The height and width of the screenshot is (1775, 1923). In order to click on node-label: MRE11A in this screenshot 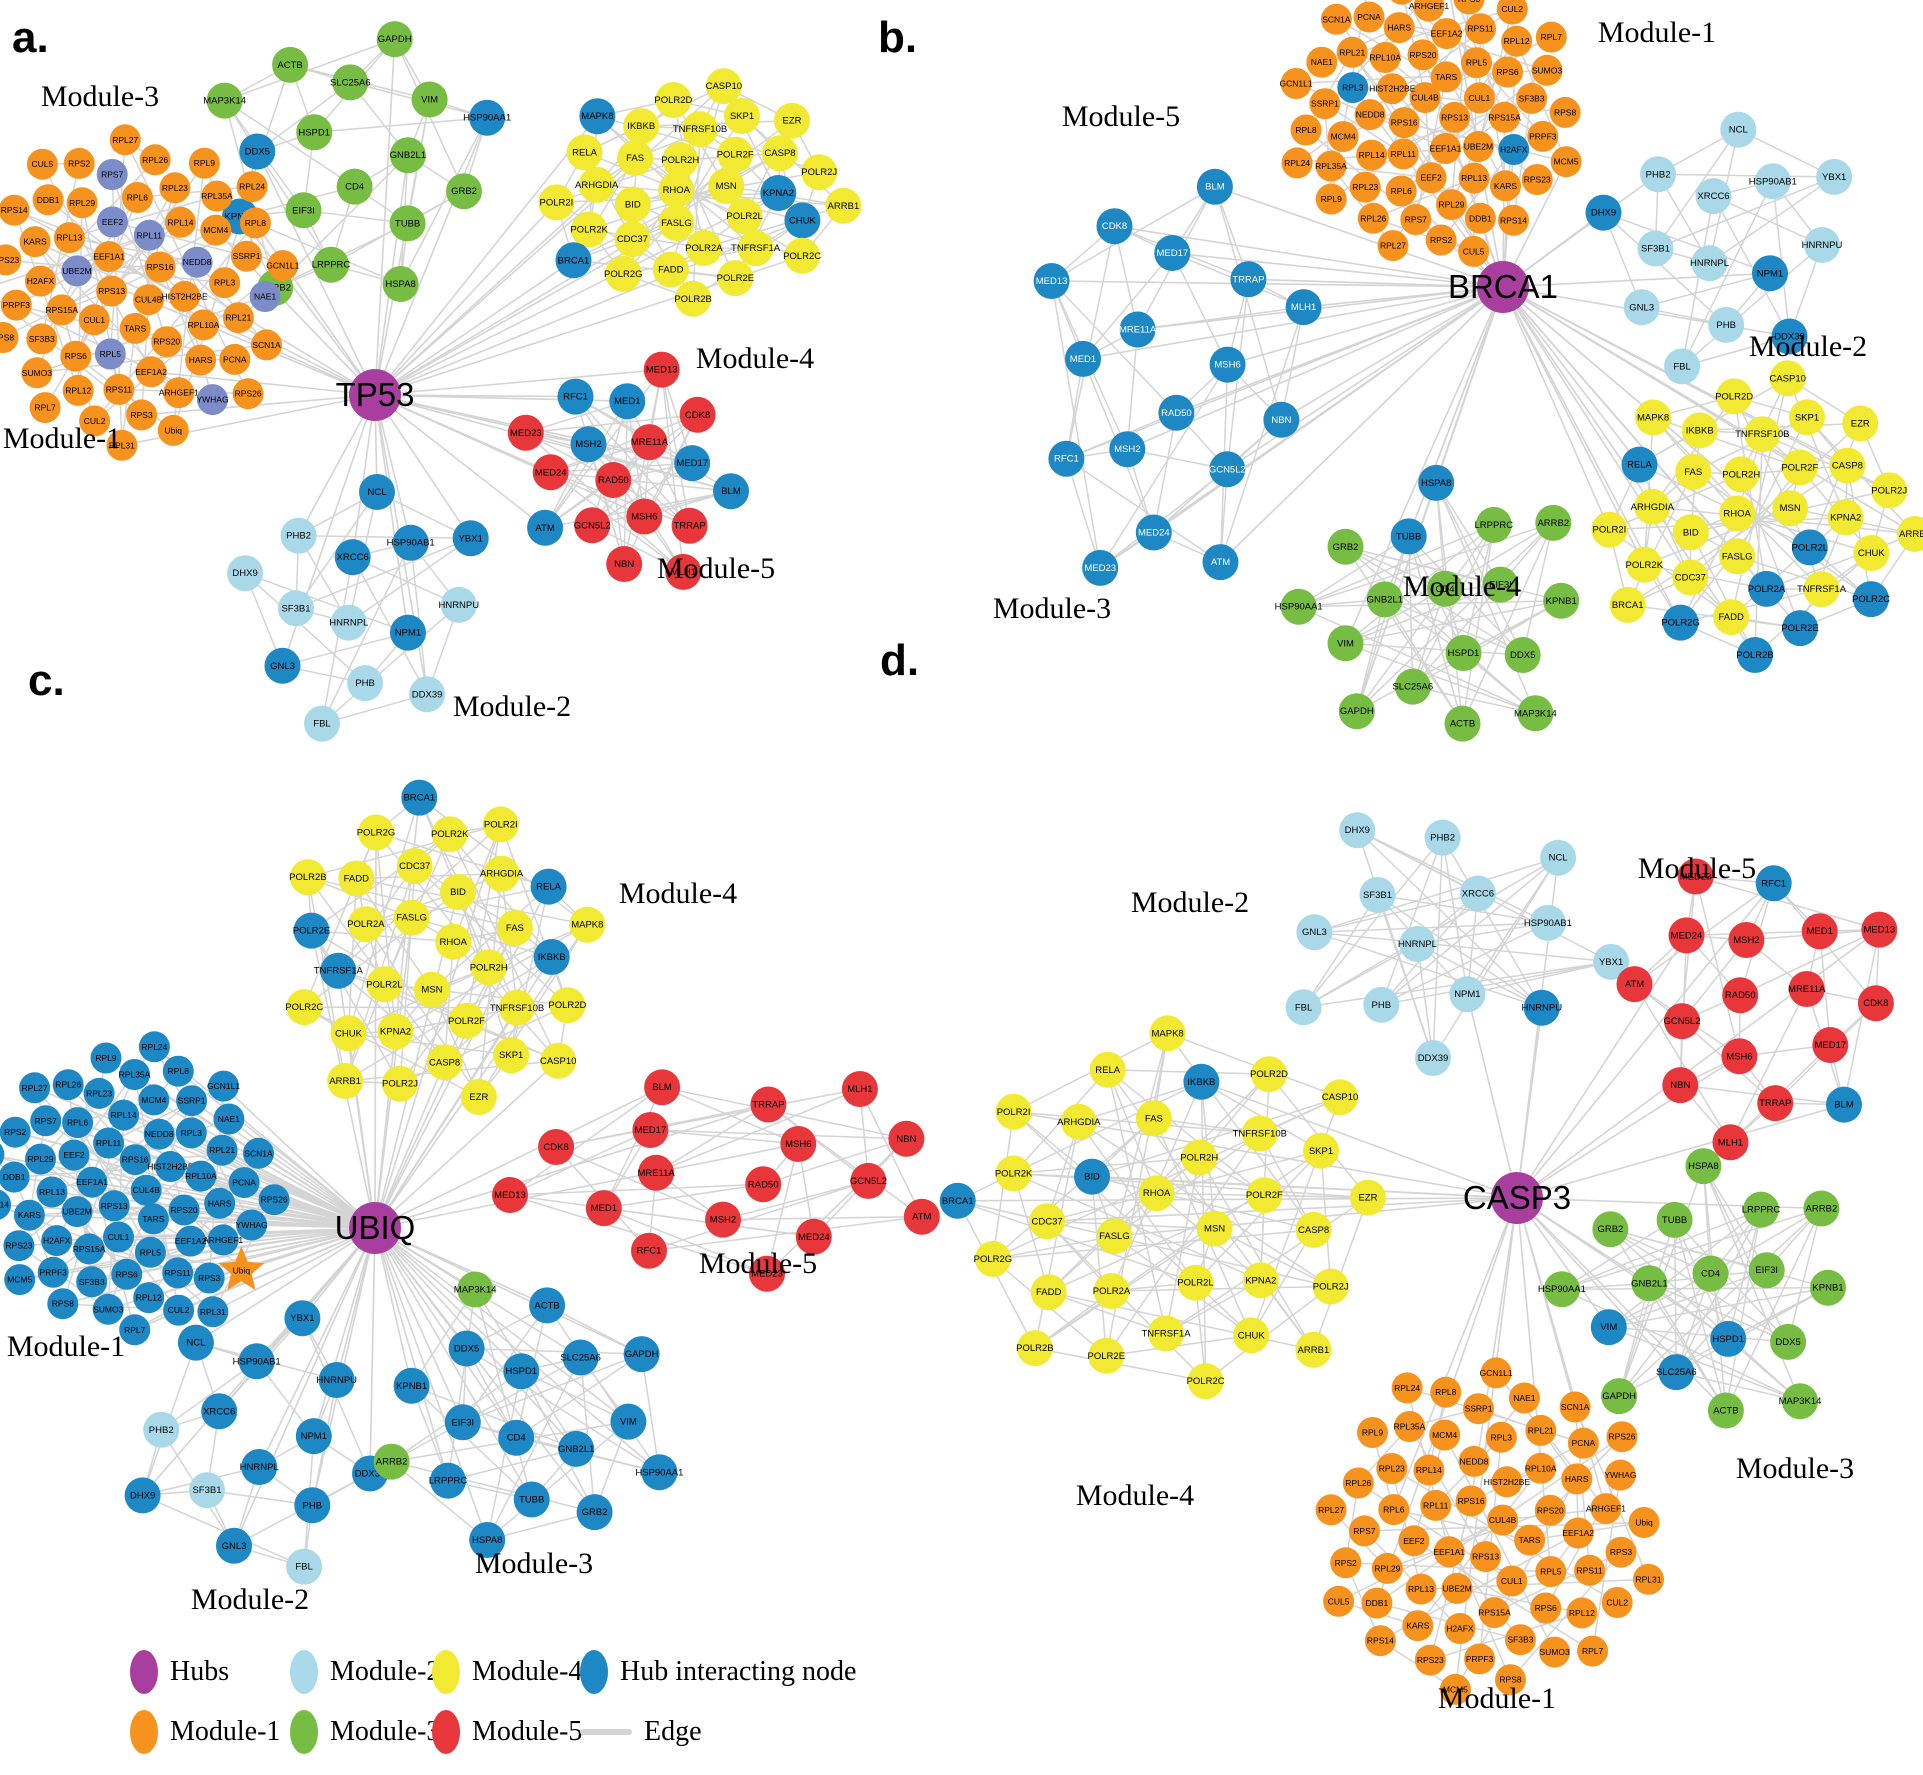, I will do `click(656, 1173)`.